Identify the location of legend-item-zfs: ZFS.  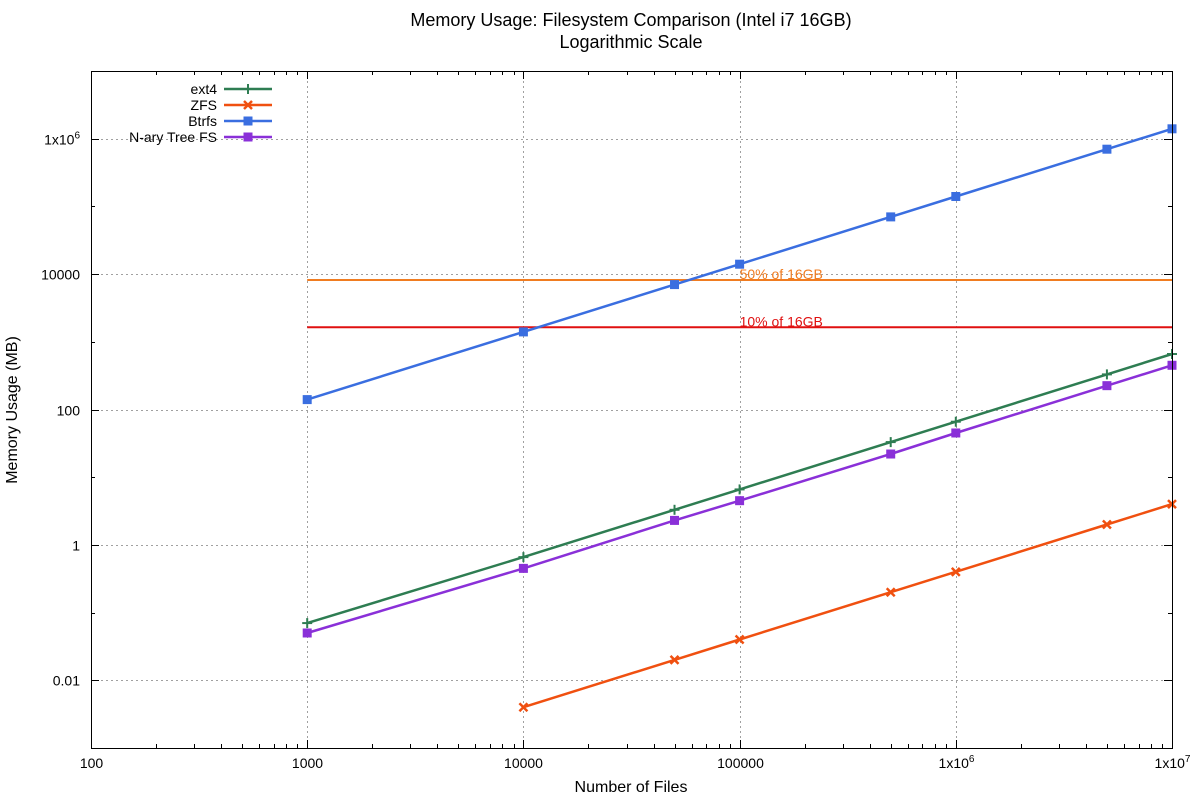
(231, 105).